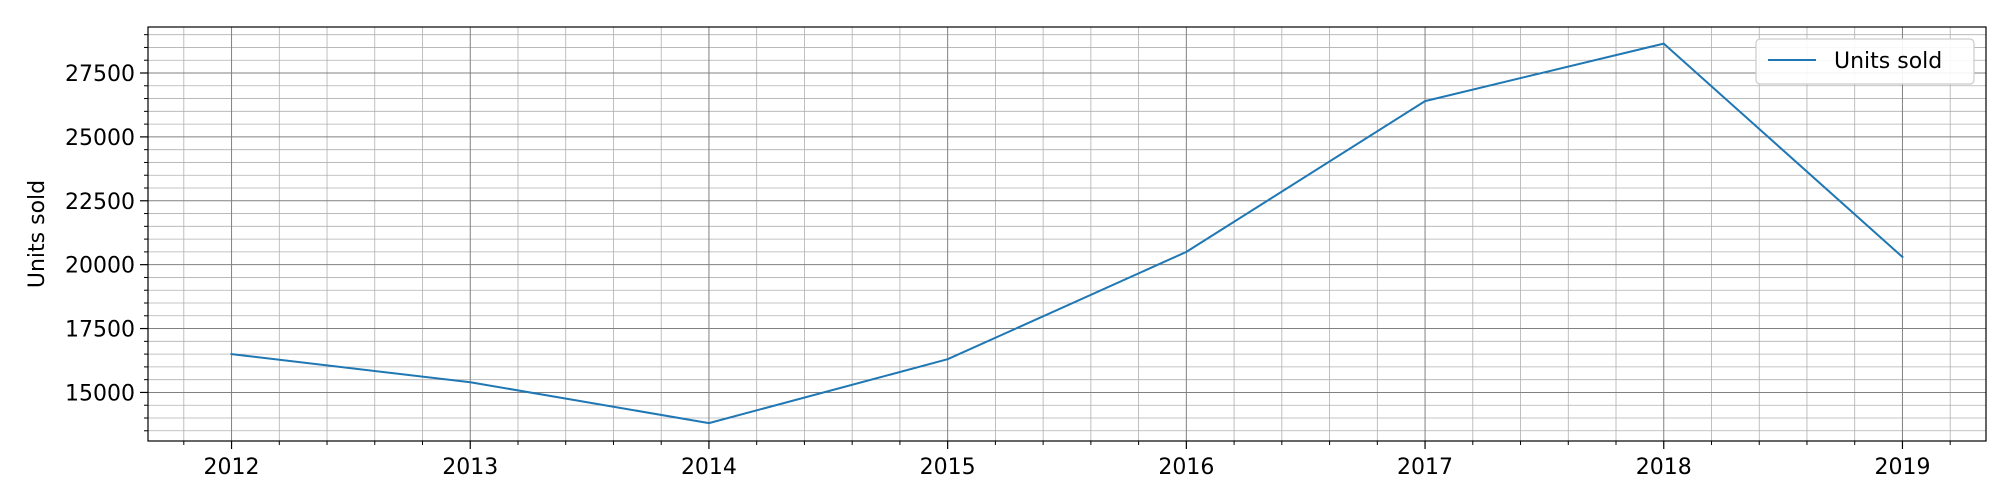 Image resolution: width=2000 pixels, height=500 pixels. I want to click on x-tick-label: 2019, so click(1902, 467).